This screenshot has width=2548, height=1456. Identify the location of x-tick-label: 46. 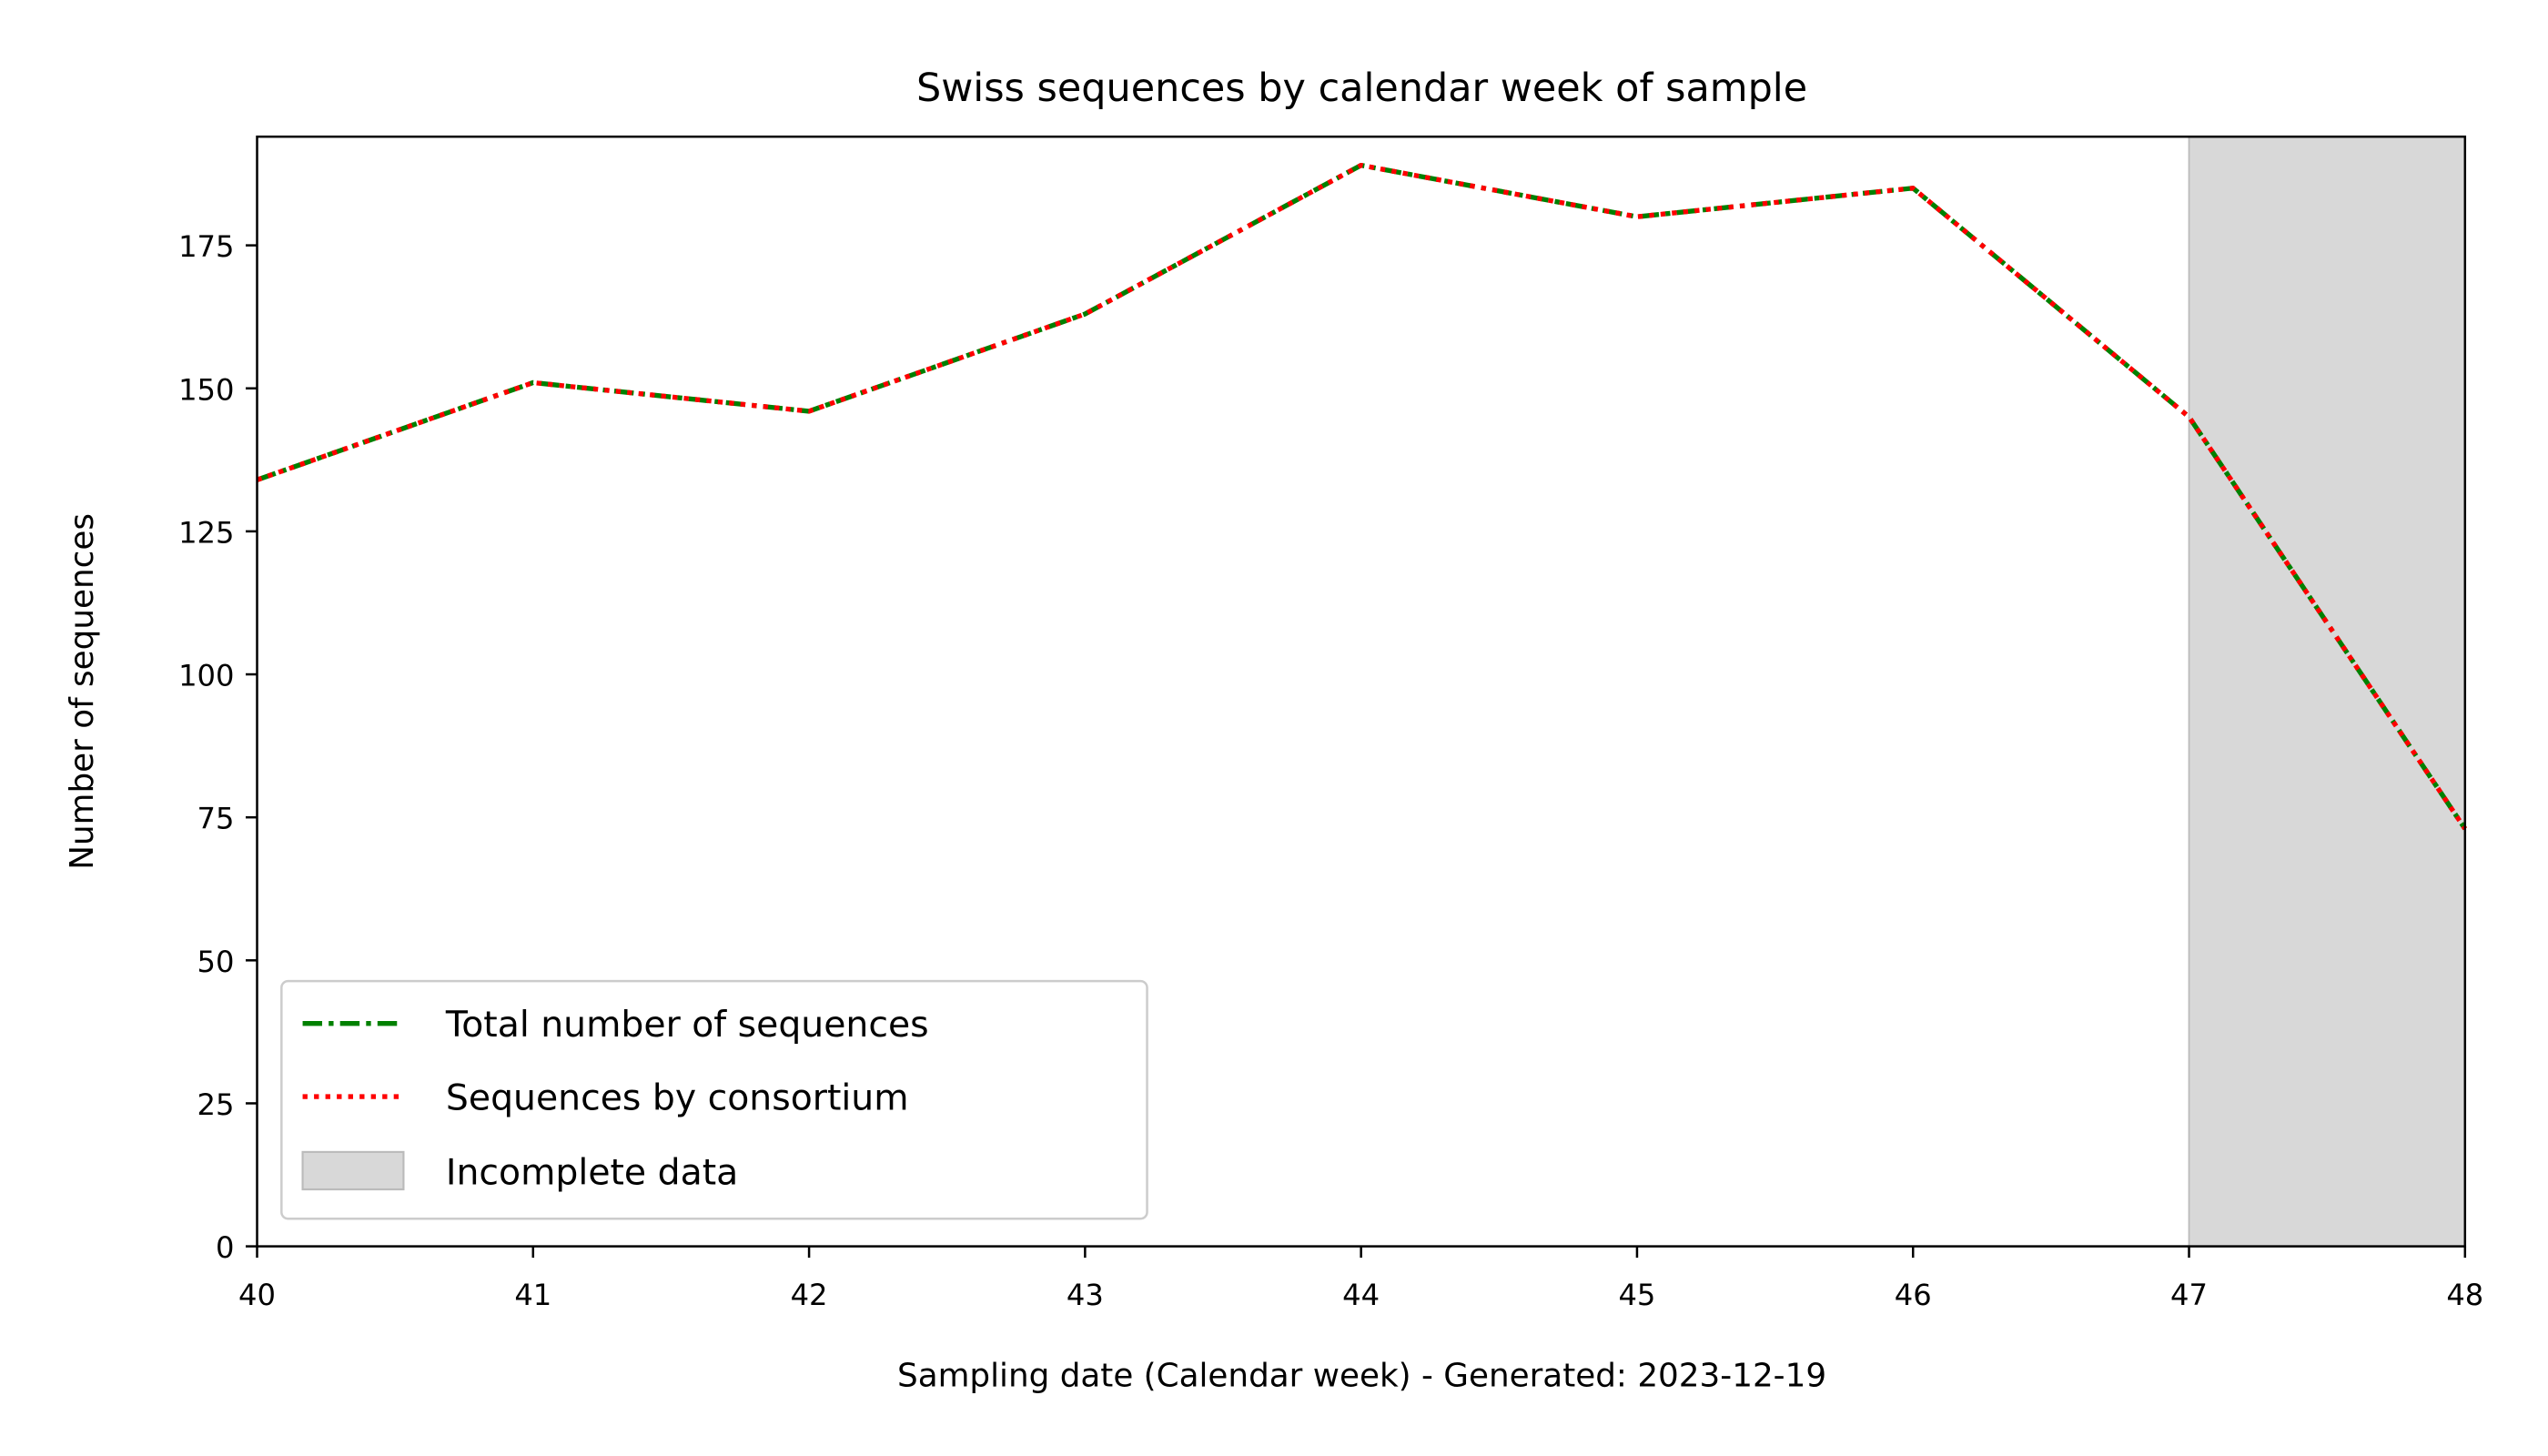
(1913, 1295).